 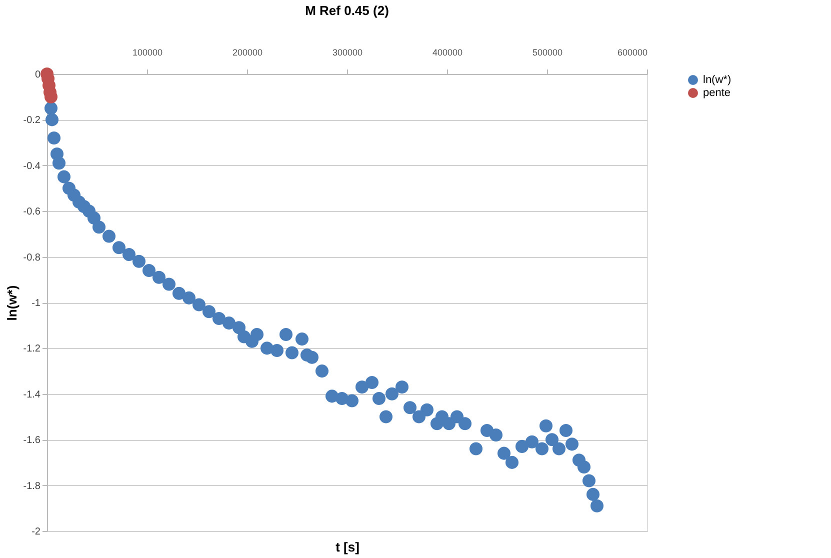 What do you see at coordinates (717, 93) in the screenshot?
I see `legend-label: pente` at bounding box center [717, 93].